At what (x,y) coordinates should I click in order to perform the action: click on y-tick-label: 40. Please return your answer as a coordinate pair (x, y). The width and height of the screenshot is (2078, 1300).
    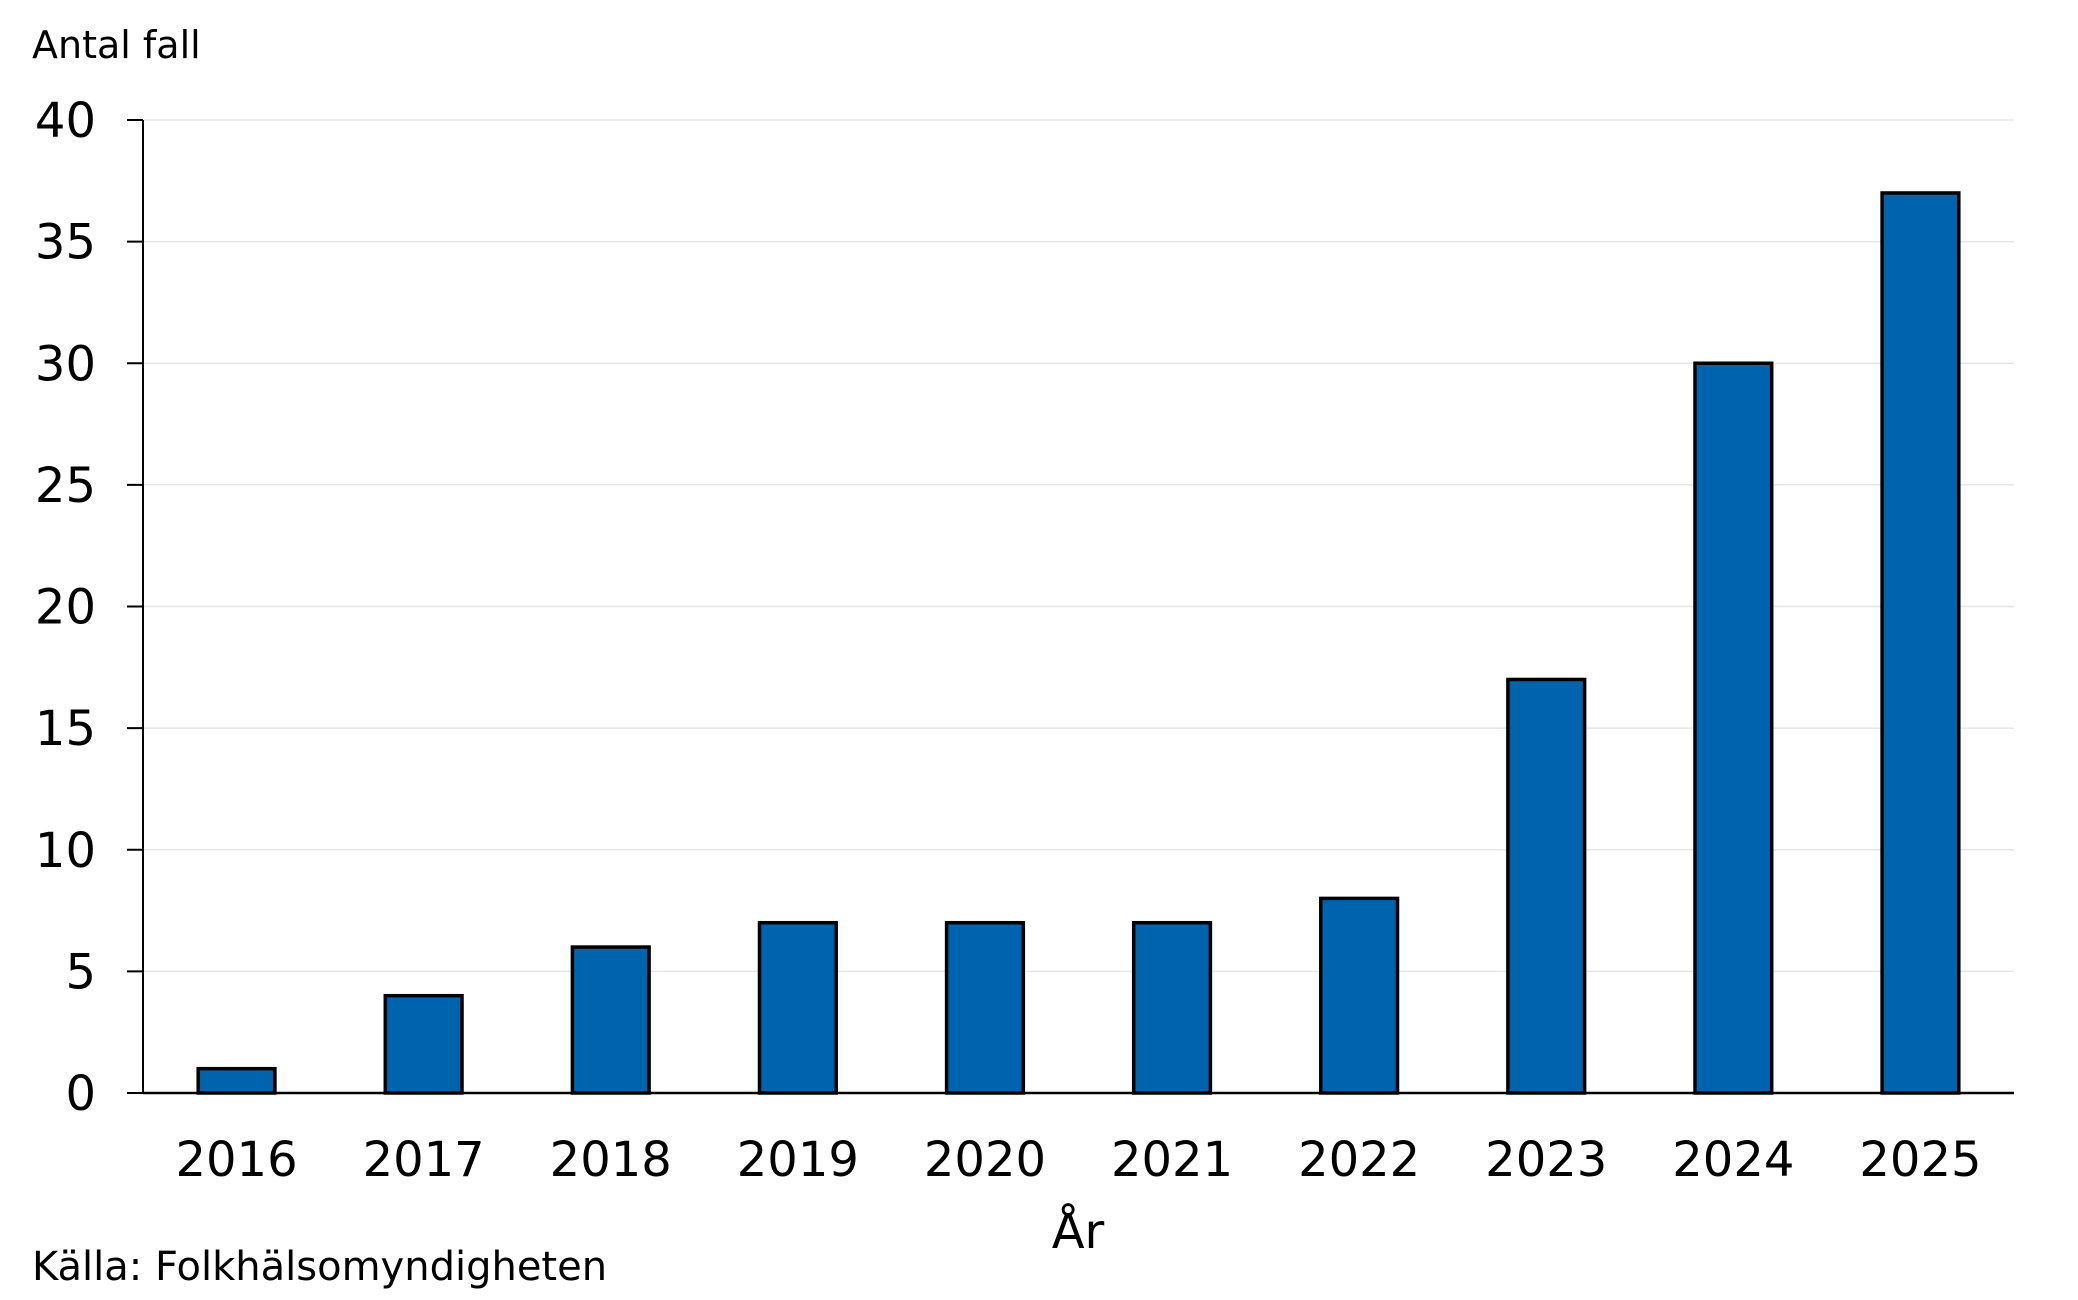
    Looking at the image, I should click on (65, 121).